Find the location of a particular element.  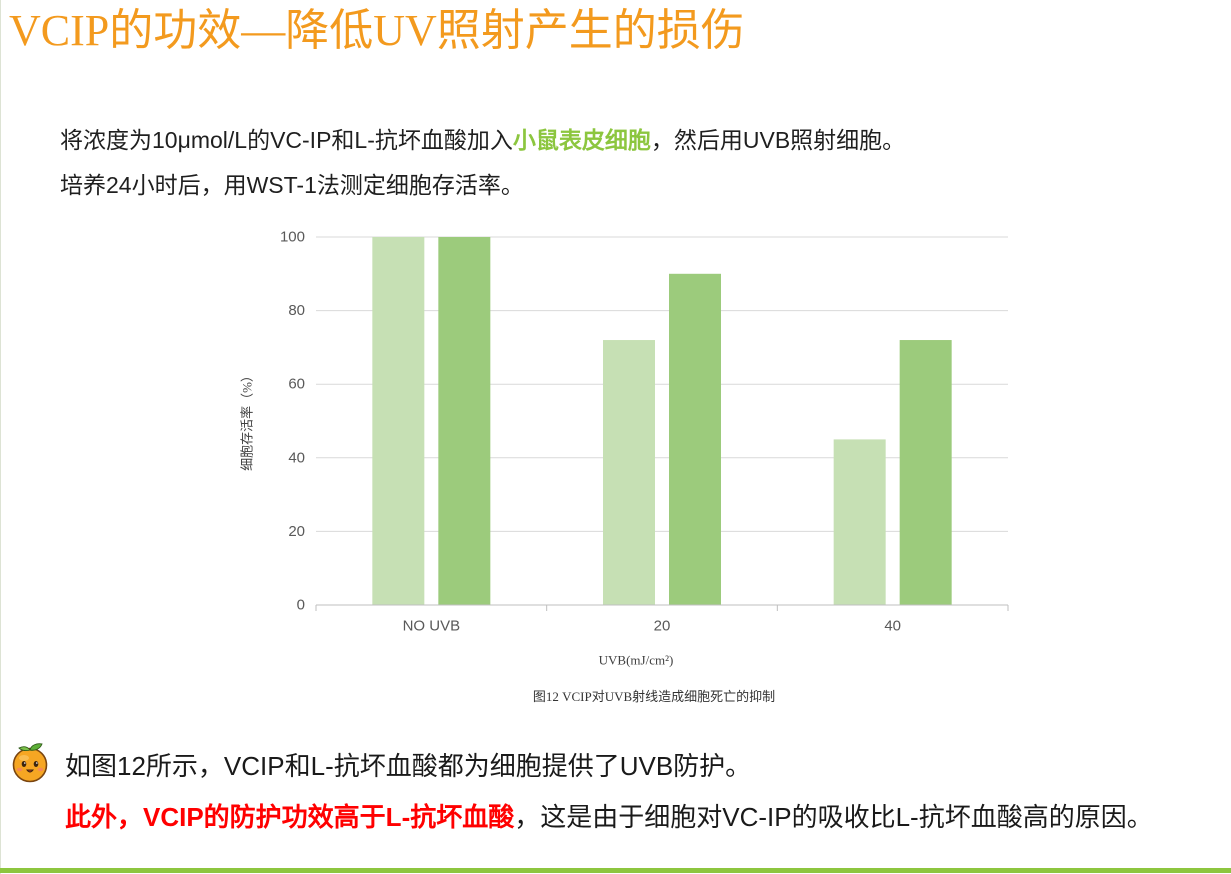

x-tick-label: NO UVB is located at coordinates (432, 626).